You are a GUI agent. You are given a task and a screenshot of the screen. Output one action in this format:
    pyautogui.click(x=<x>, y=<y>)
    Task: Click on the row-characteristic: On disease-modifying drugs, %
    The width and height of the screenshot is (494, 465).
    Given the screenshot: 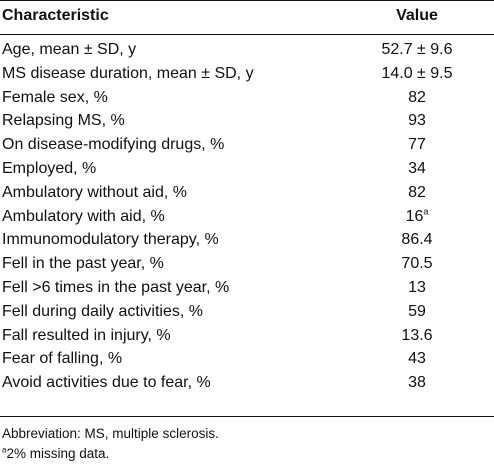 What is the action you would take?
    pyautogui.click(x=113, y=145)
    